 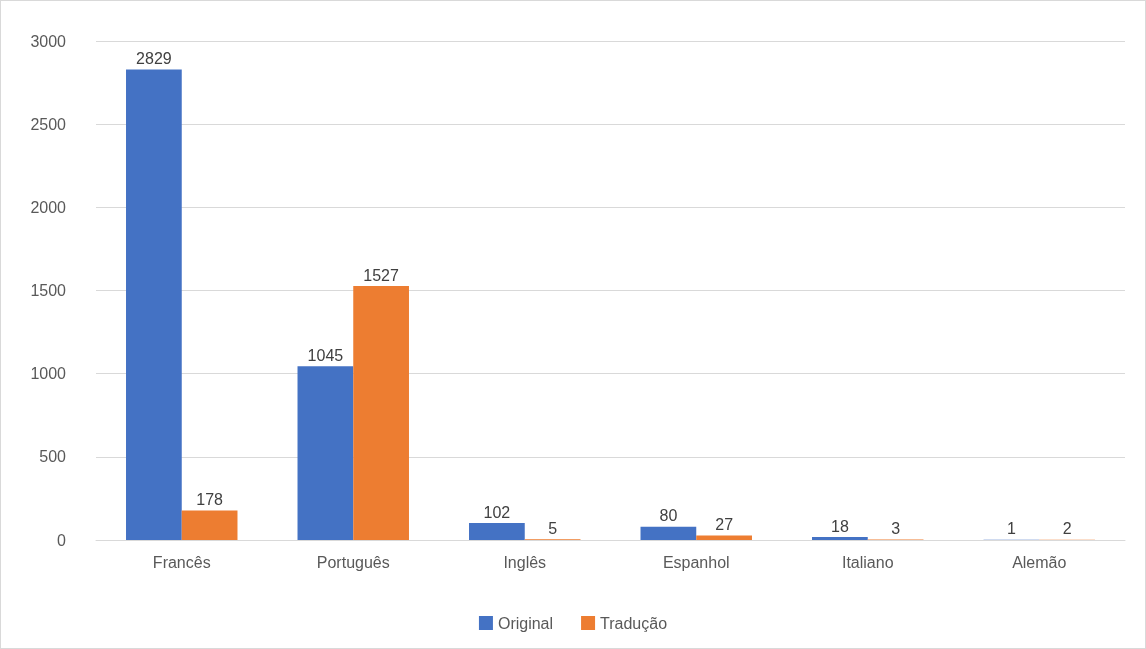 I want to click on data-label: 1527, so click(x=381, y=275).